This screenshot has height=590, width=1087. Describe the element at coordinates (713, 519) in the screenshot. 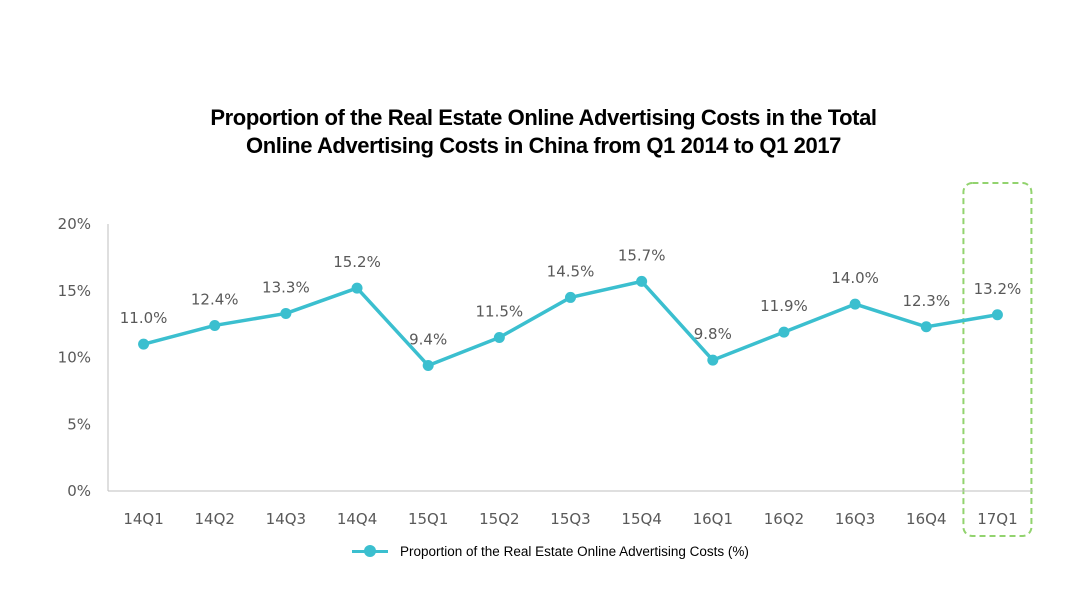

I see `x-tick-label: 16Q1` at that location.